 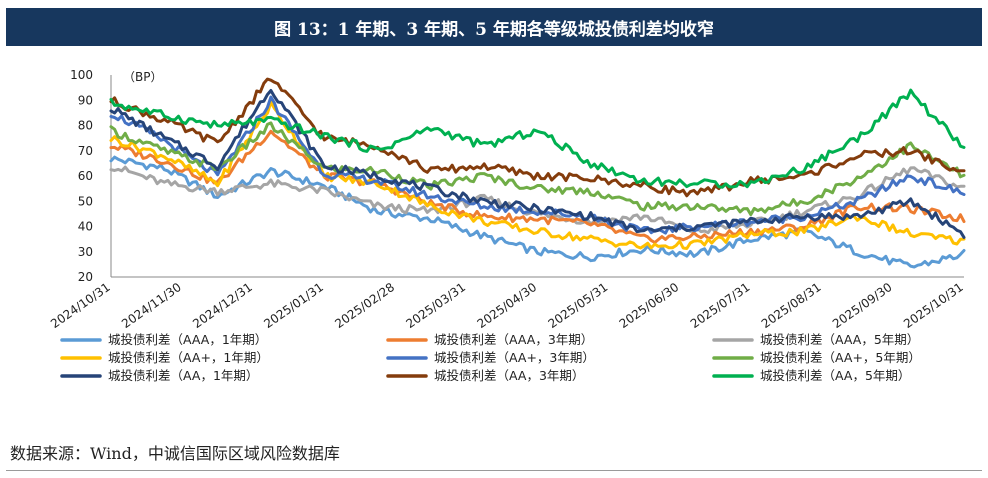 I want to click on y-axis-unit-label: （BP）, so click(x=142, y=77).